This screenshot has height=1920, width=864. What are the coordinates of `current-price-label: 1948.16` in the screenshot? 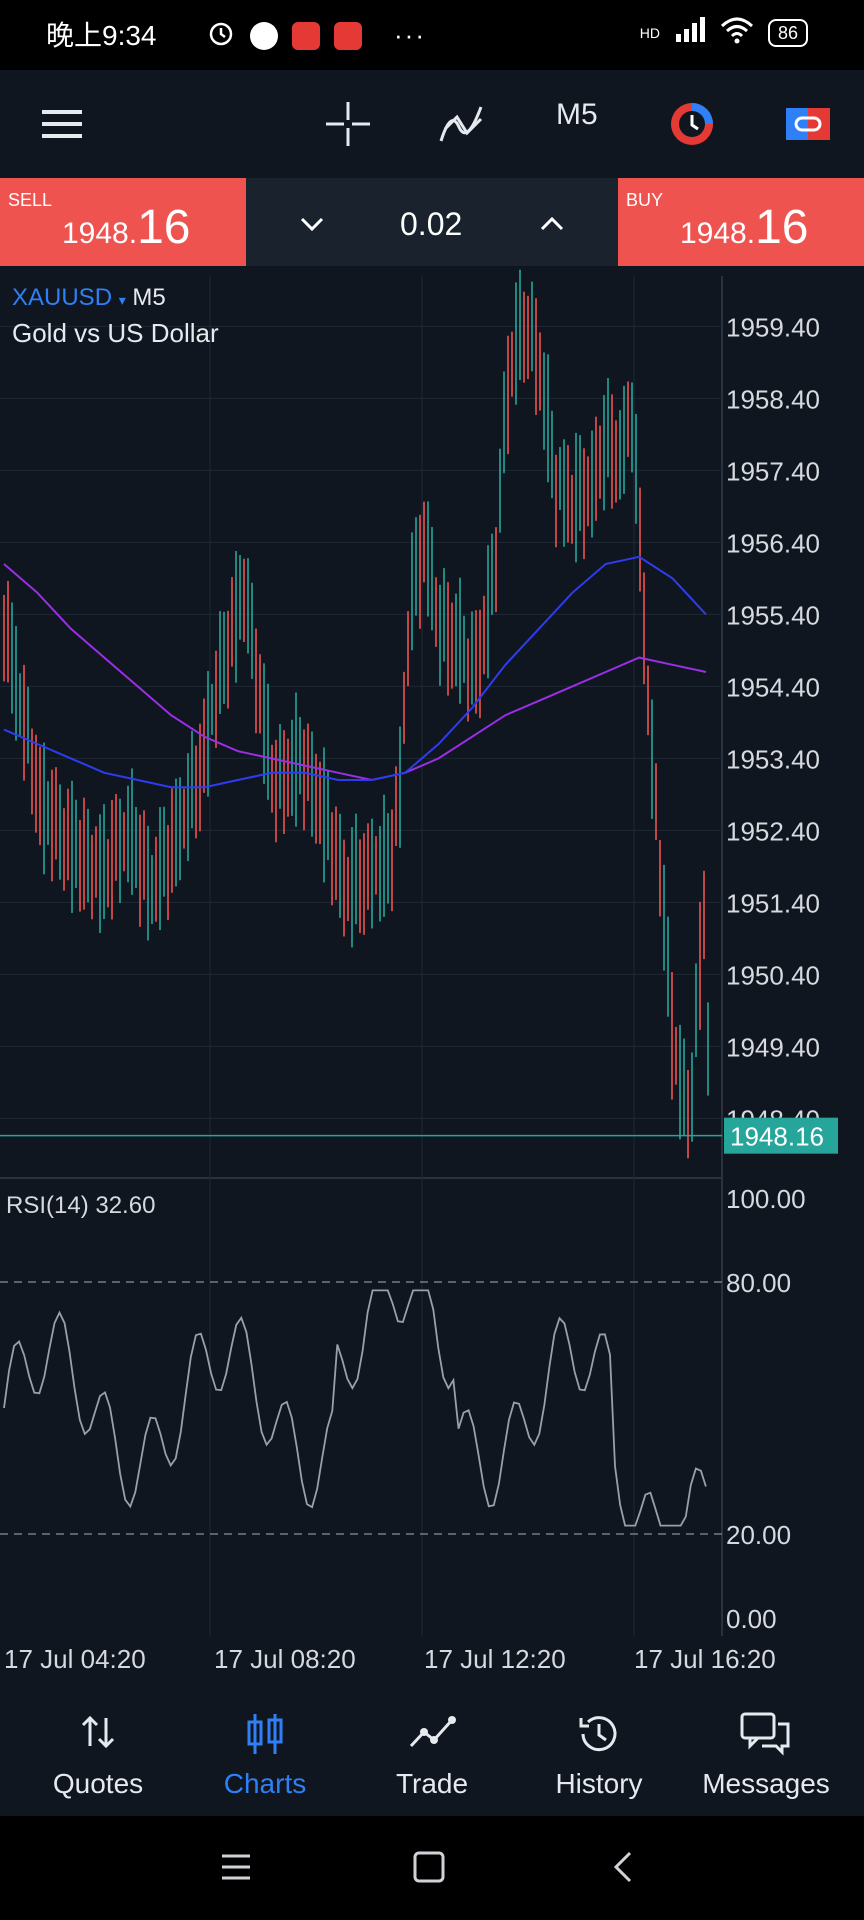 It's located at (777, 1137).